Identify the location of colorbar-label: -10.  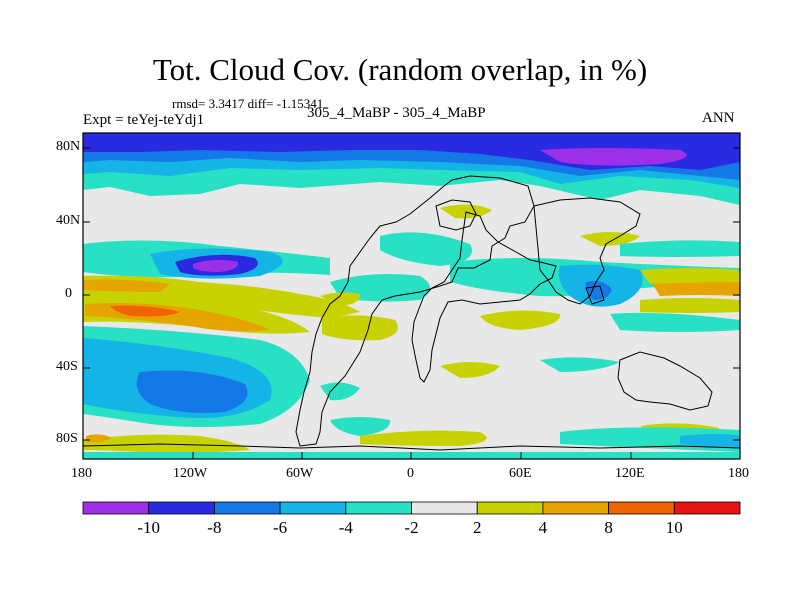
(149, 527).